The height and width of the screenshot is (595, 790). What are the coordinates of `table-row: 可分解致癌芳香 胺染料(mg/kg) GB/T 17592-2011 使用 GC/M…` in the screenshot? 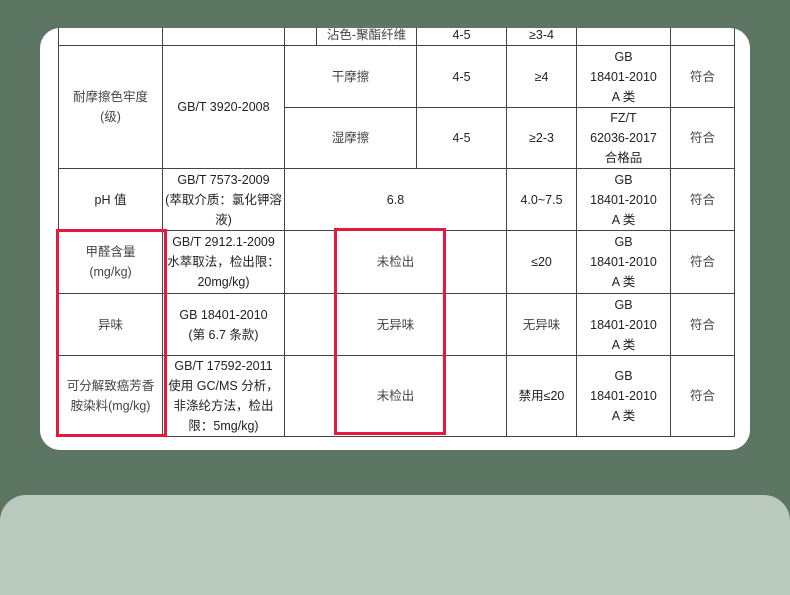 It's located at (396, 396).